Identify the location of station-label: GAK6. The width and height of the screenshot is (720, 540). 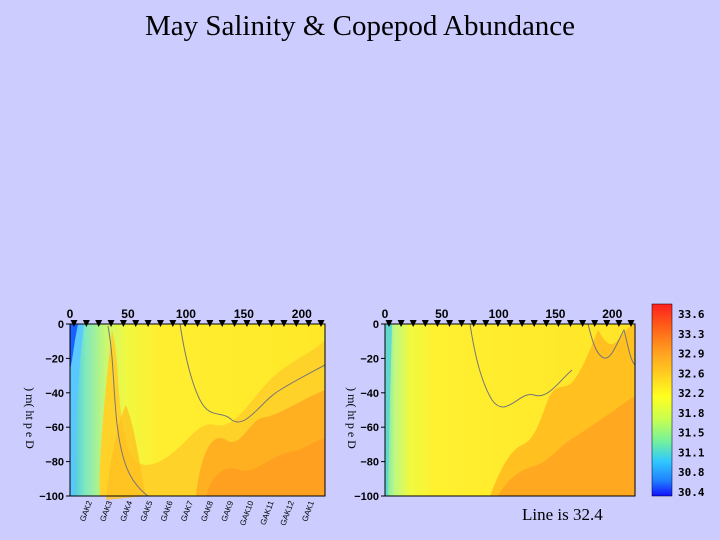
(167, 511).